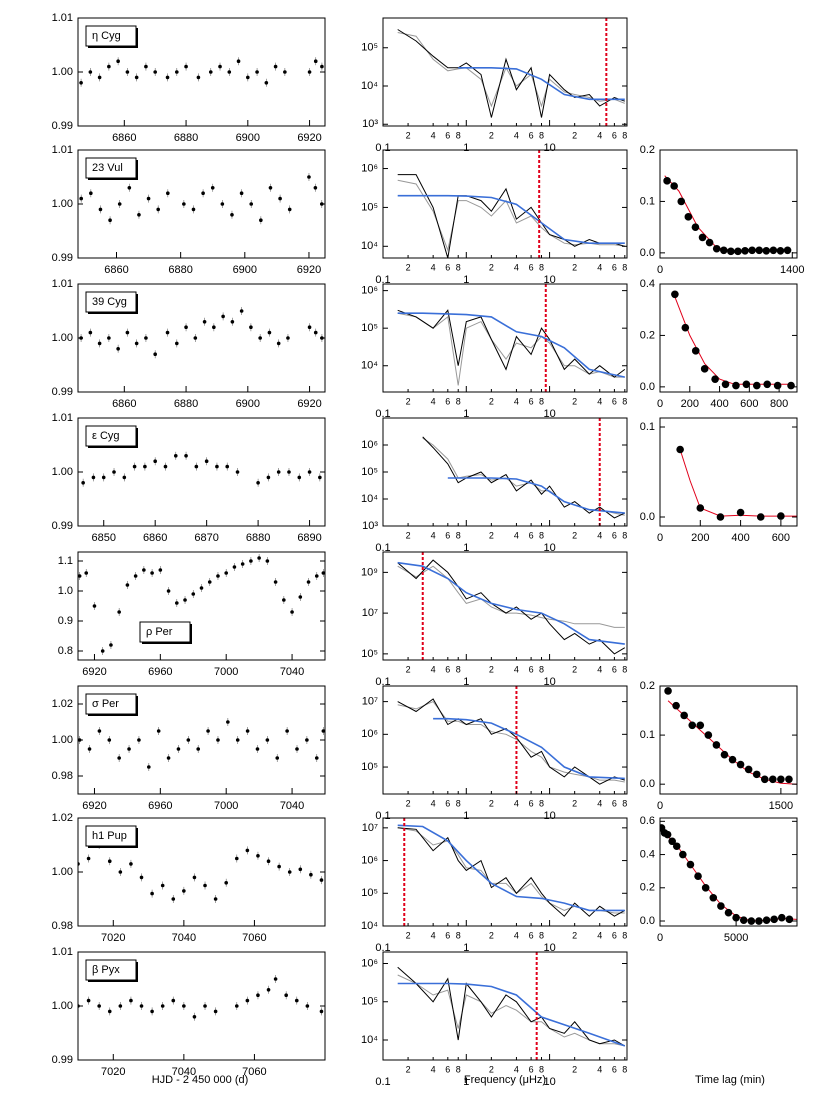 The image size is (830, 1102). I want to click on y-tick-label: 10⁴, so click(369, 926).